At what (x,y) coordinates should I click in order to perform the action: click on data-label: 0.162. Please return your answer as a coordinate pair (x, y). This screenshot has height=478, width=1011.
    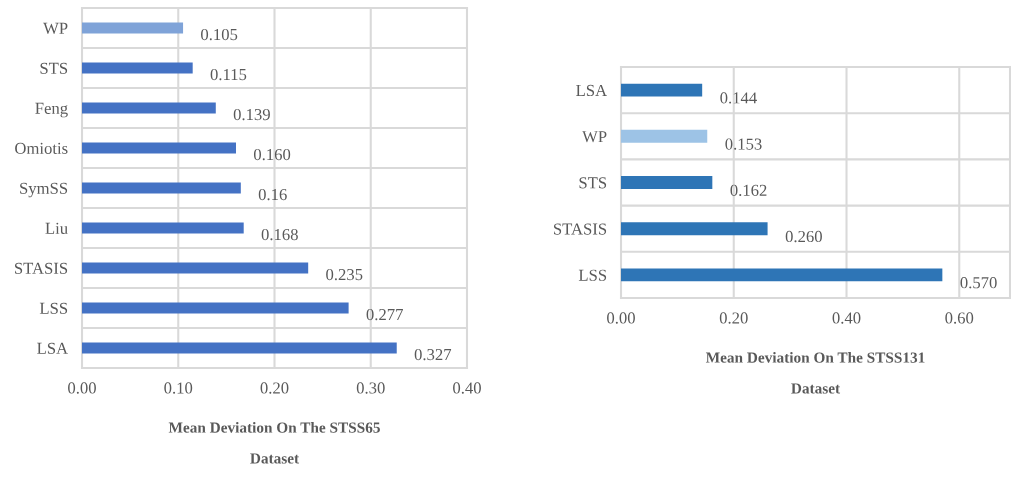
    Looking at the image, I should click on (748, 190).